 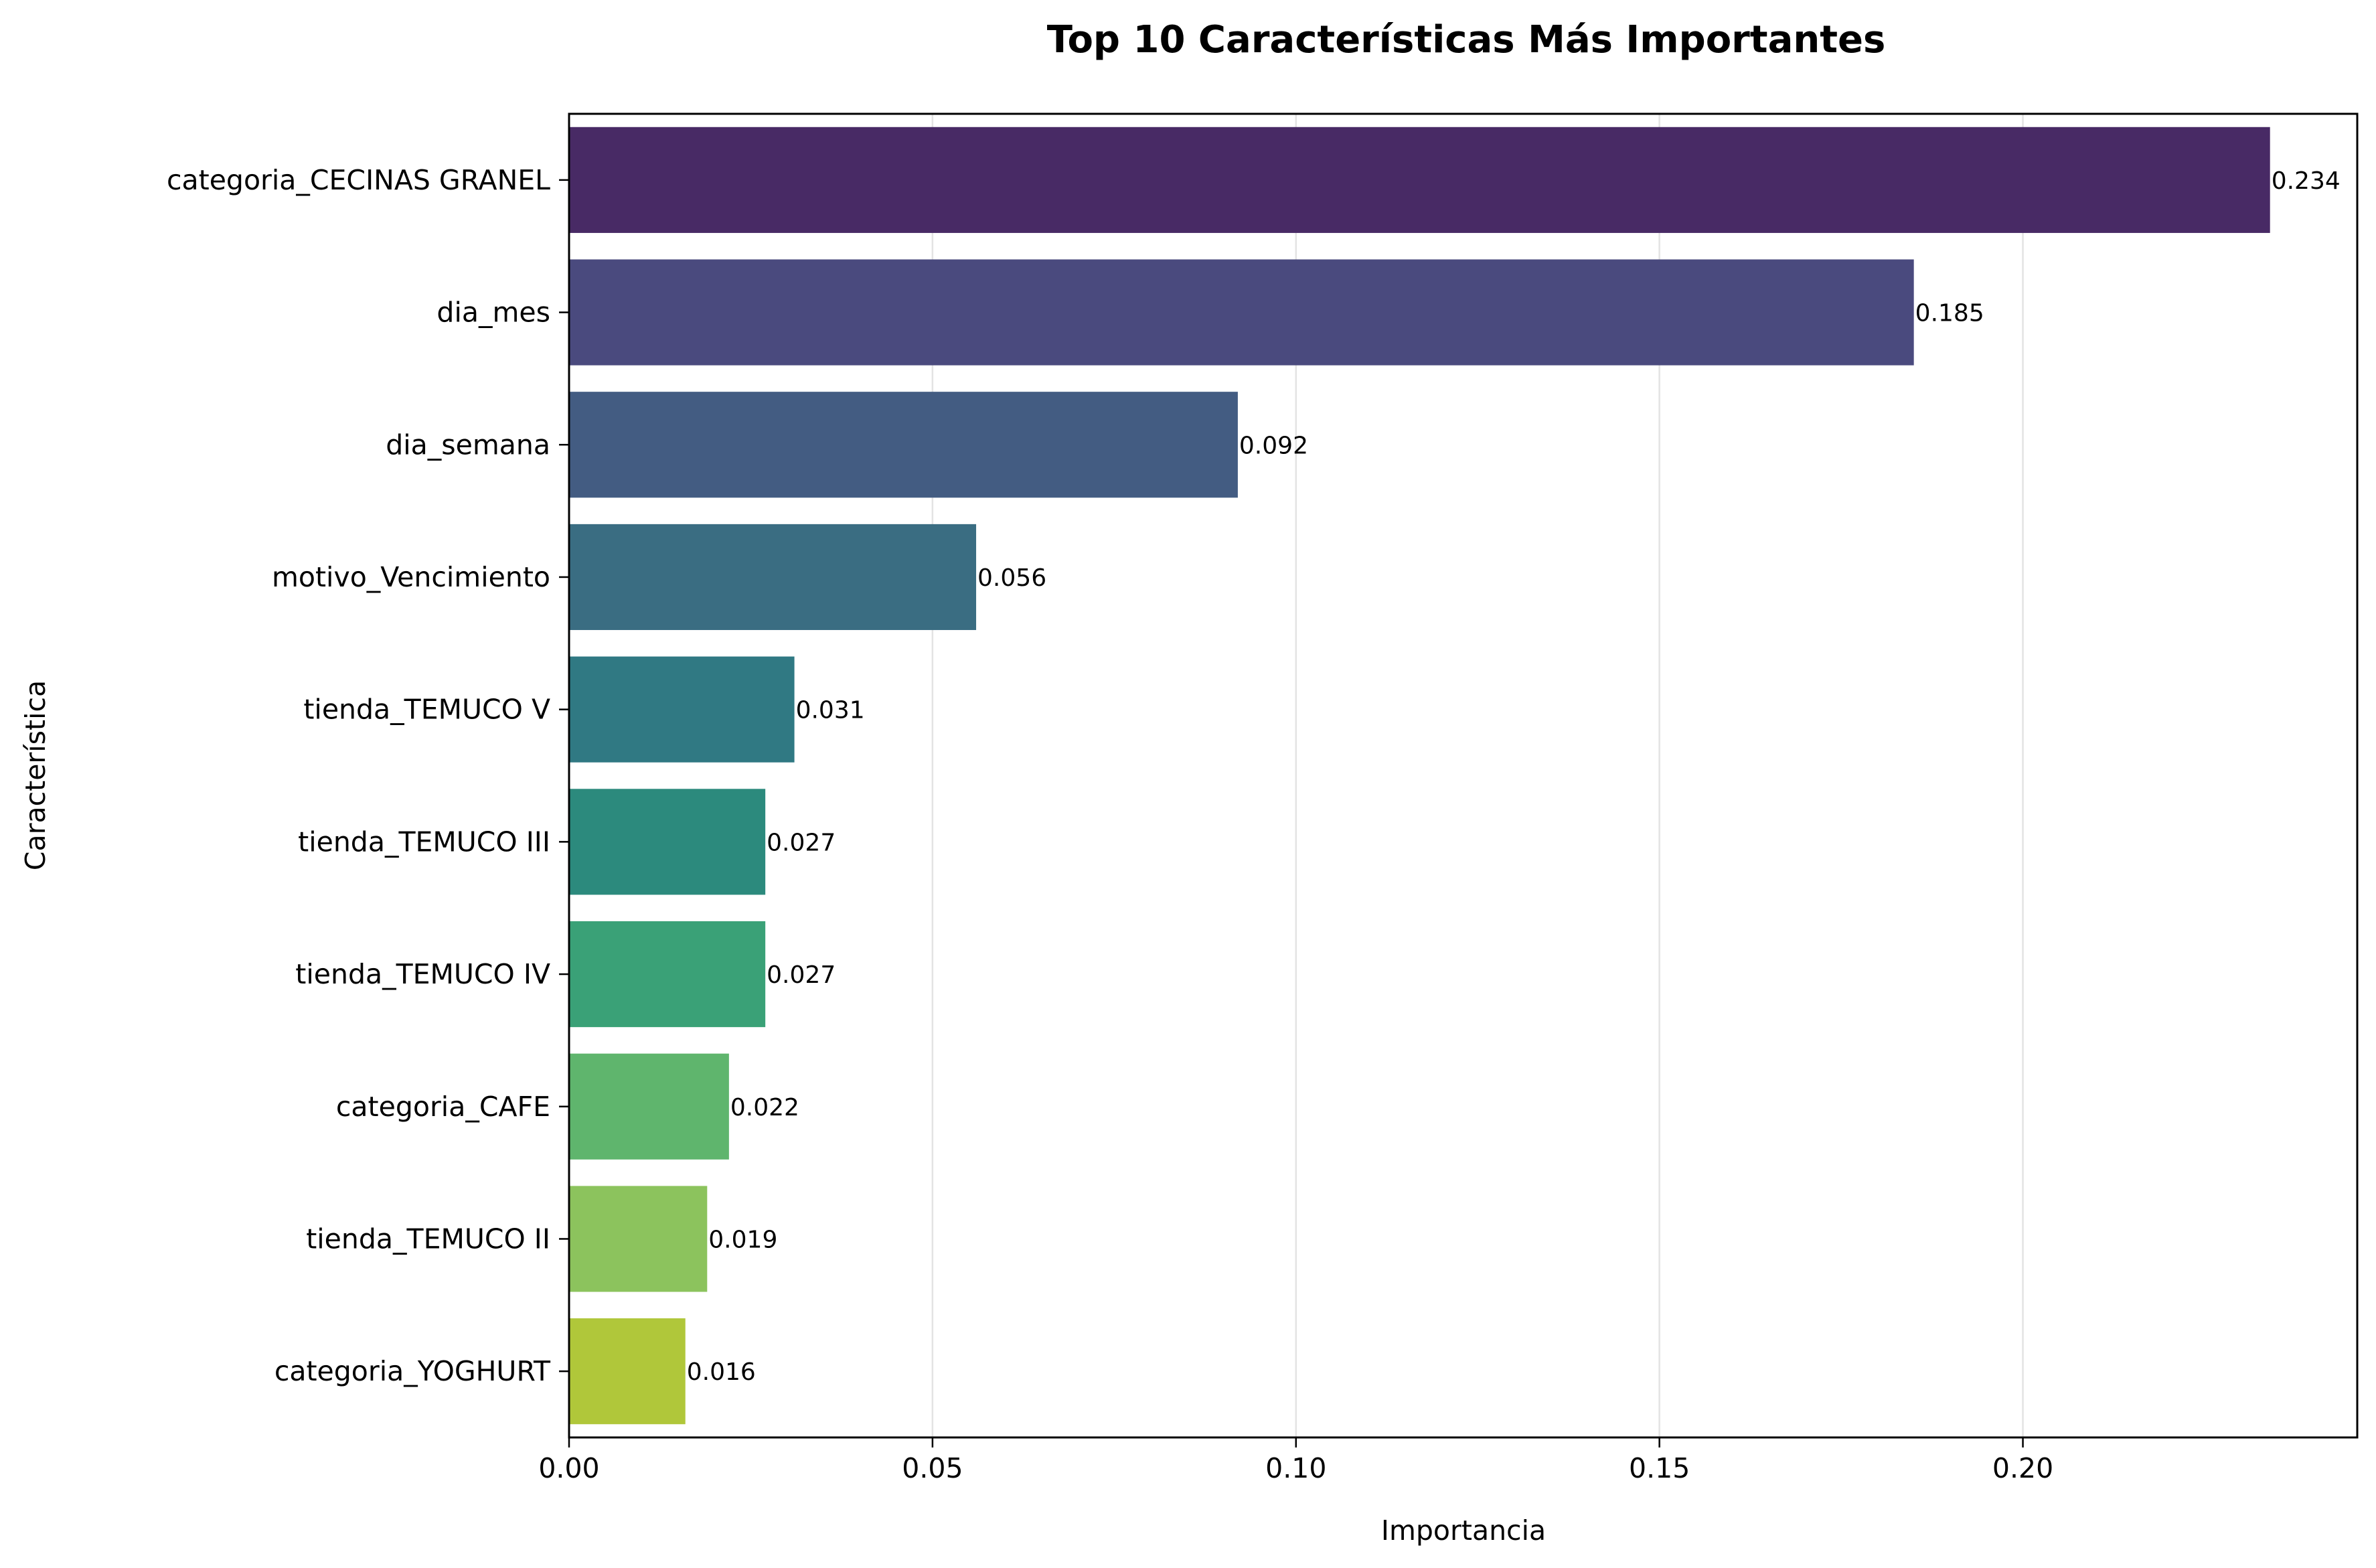 What do you see at coordinates (764, 1107) in the screenshot?
I see `bar-value-label: 0.022` at bounding box center [764, 1107].